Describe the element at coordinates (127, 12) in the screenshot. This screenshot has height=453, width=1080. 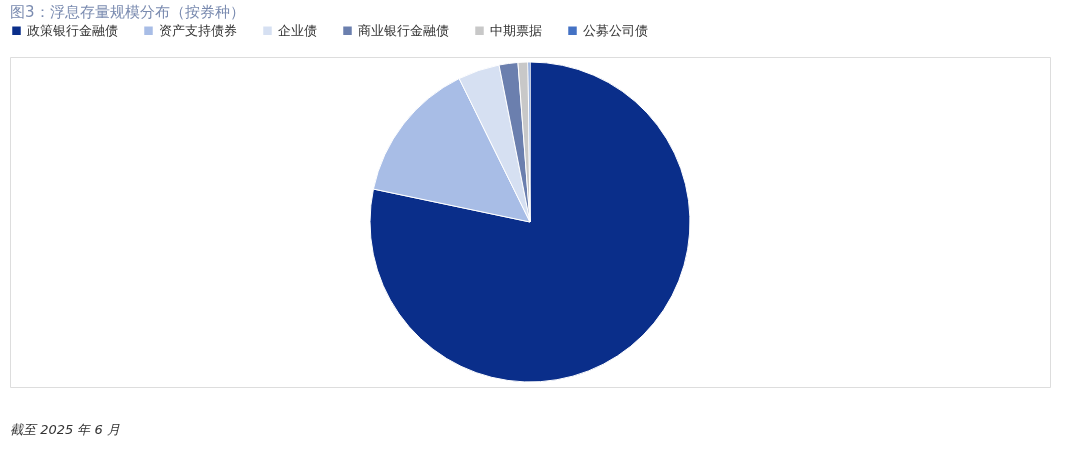
I see `chart-title: 图3：浮息存量规模分布（按券种）` at that location.